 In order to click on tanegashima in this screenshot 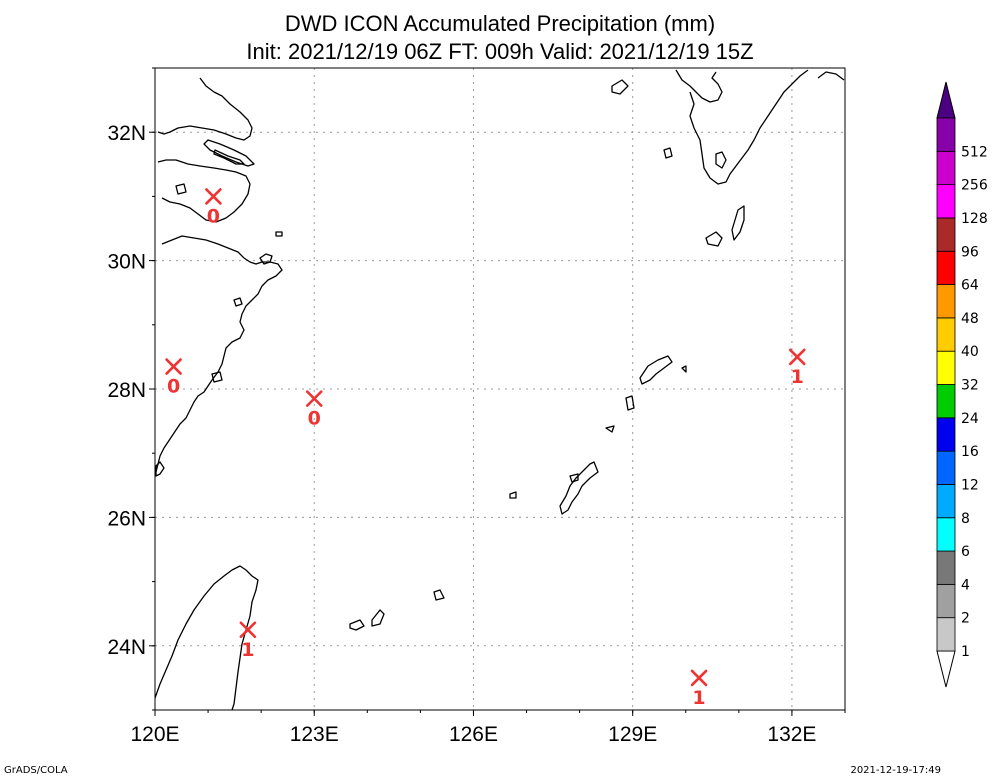, I will do `click(738, 223)`.